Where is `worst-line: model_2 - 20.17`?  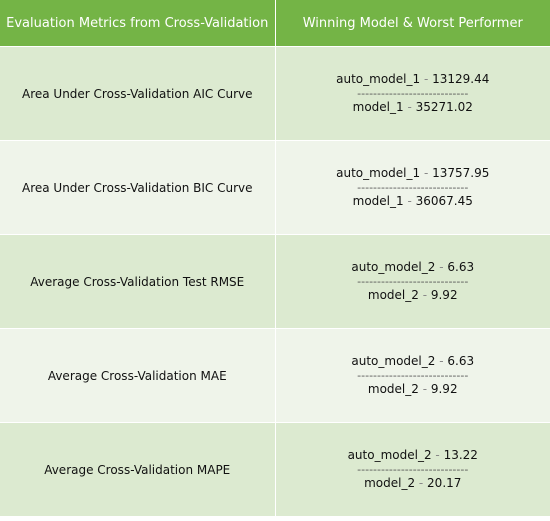
worst-line: model_2 - 20.17 is located at coordinates (413, 483).